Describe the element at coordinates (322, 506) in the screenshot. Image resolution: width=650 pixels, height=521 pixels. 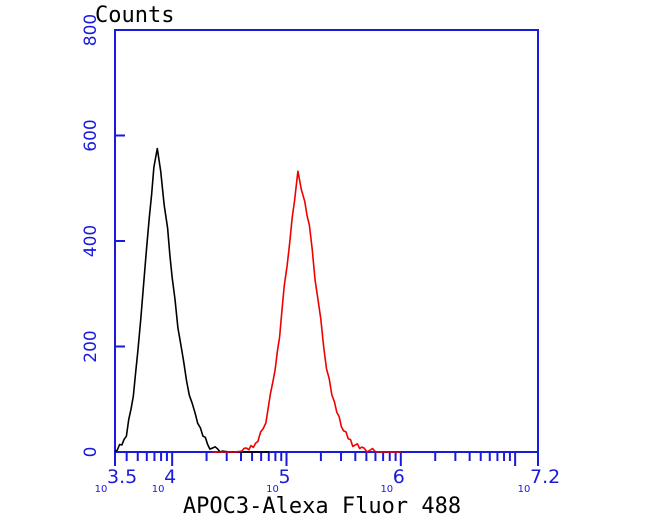
I see `x-axis-title: APOC3-Alexa Fluor 488` at that location.